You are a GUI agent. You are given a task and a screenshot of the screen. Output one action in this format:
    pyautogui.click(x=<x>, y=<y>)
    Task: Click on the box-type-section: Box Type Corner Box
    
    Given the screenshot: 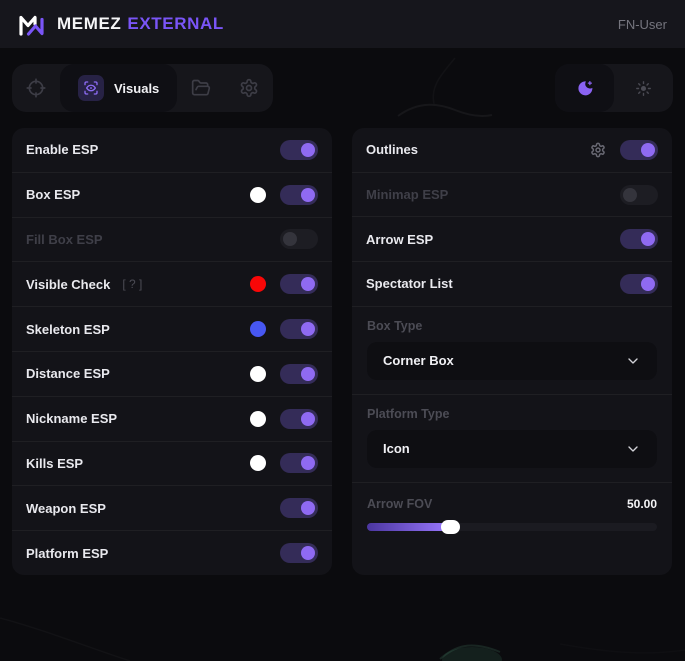 What is the action you would take?
    pyautogui.click(x=512, y=351)
    